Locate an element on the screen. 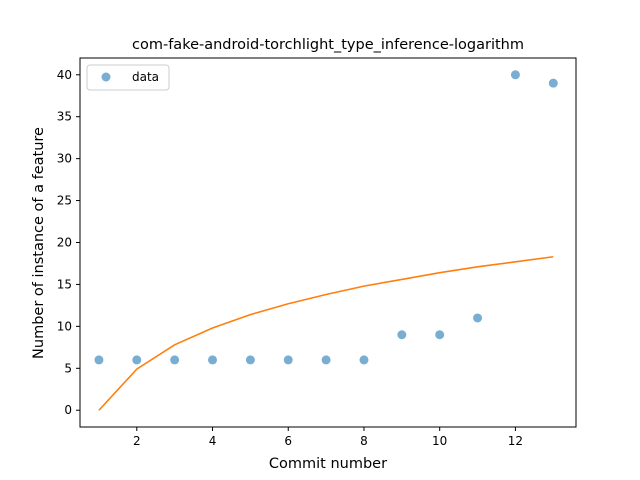  x-tick-label: 8 is located at coordinates (364, 441).